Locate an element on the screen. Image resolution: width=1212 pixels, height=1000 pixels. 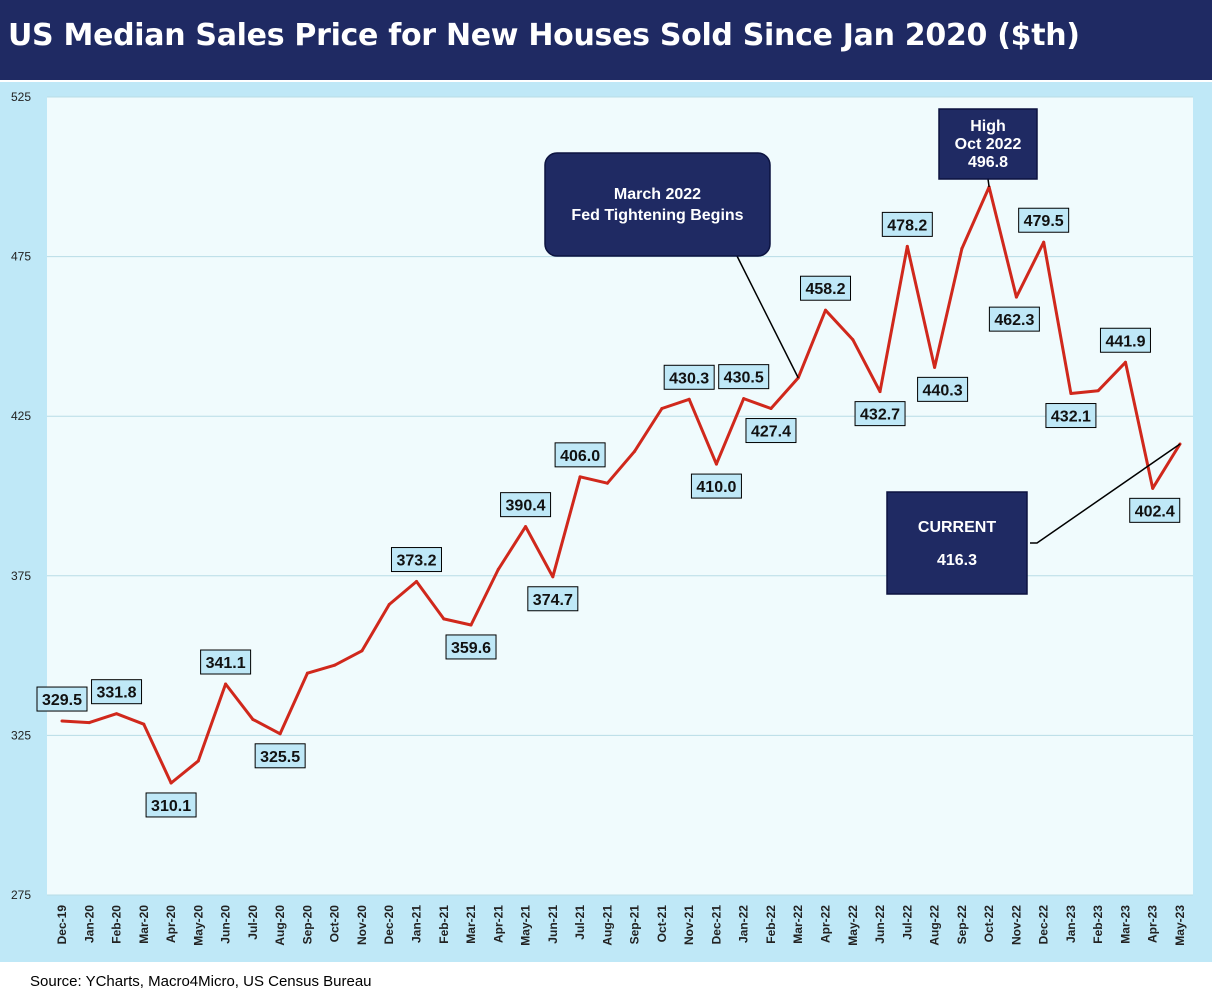
data-label-text: 402.4 is located at coordinates (1155, 511).